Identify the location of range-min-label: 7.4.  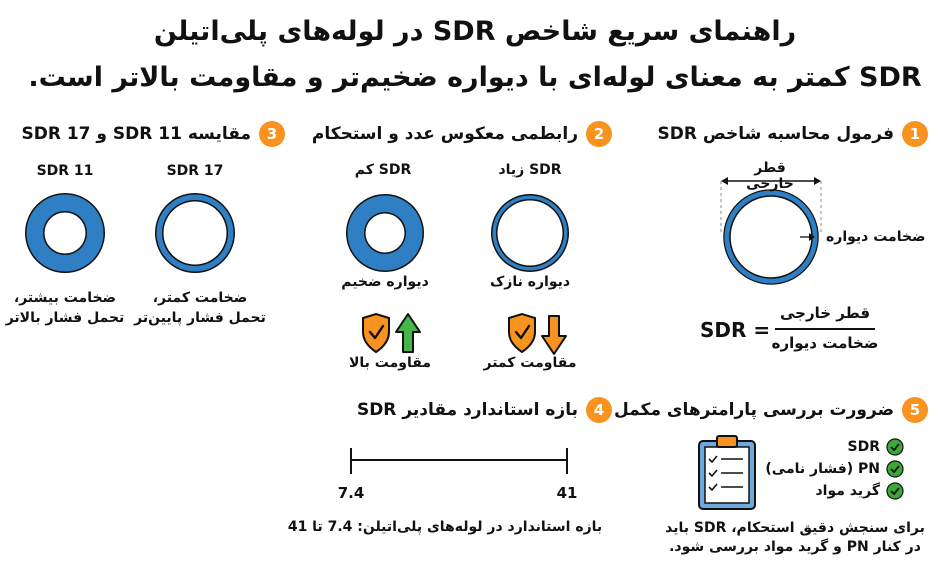
(351, 493).